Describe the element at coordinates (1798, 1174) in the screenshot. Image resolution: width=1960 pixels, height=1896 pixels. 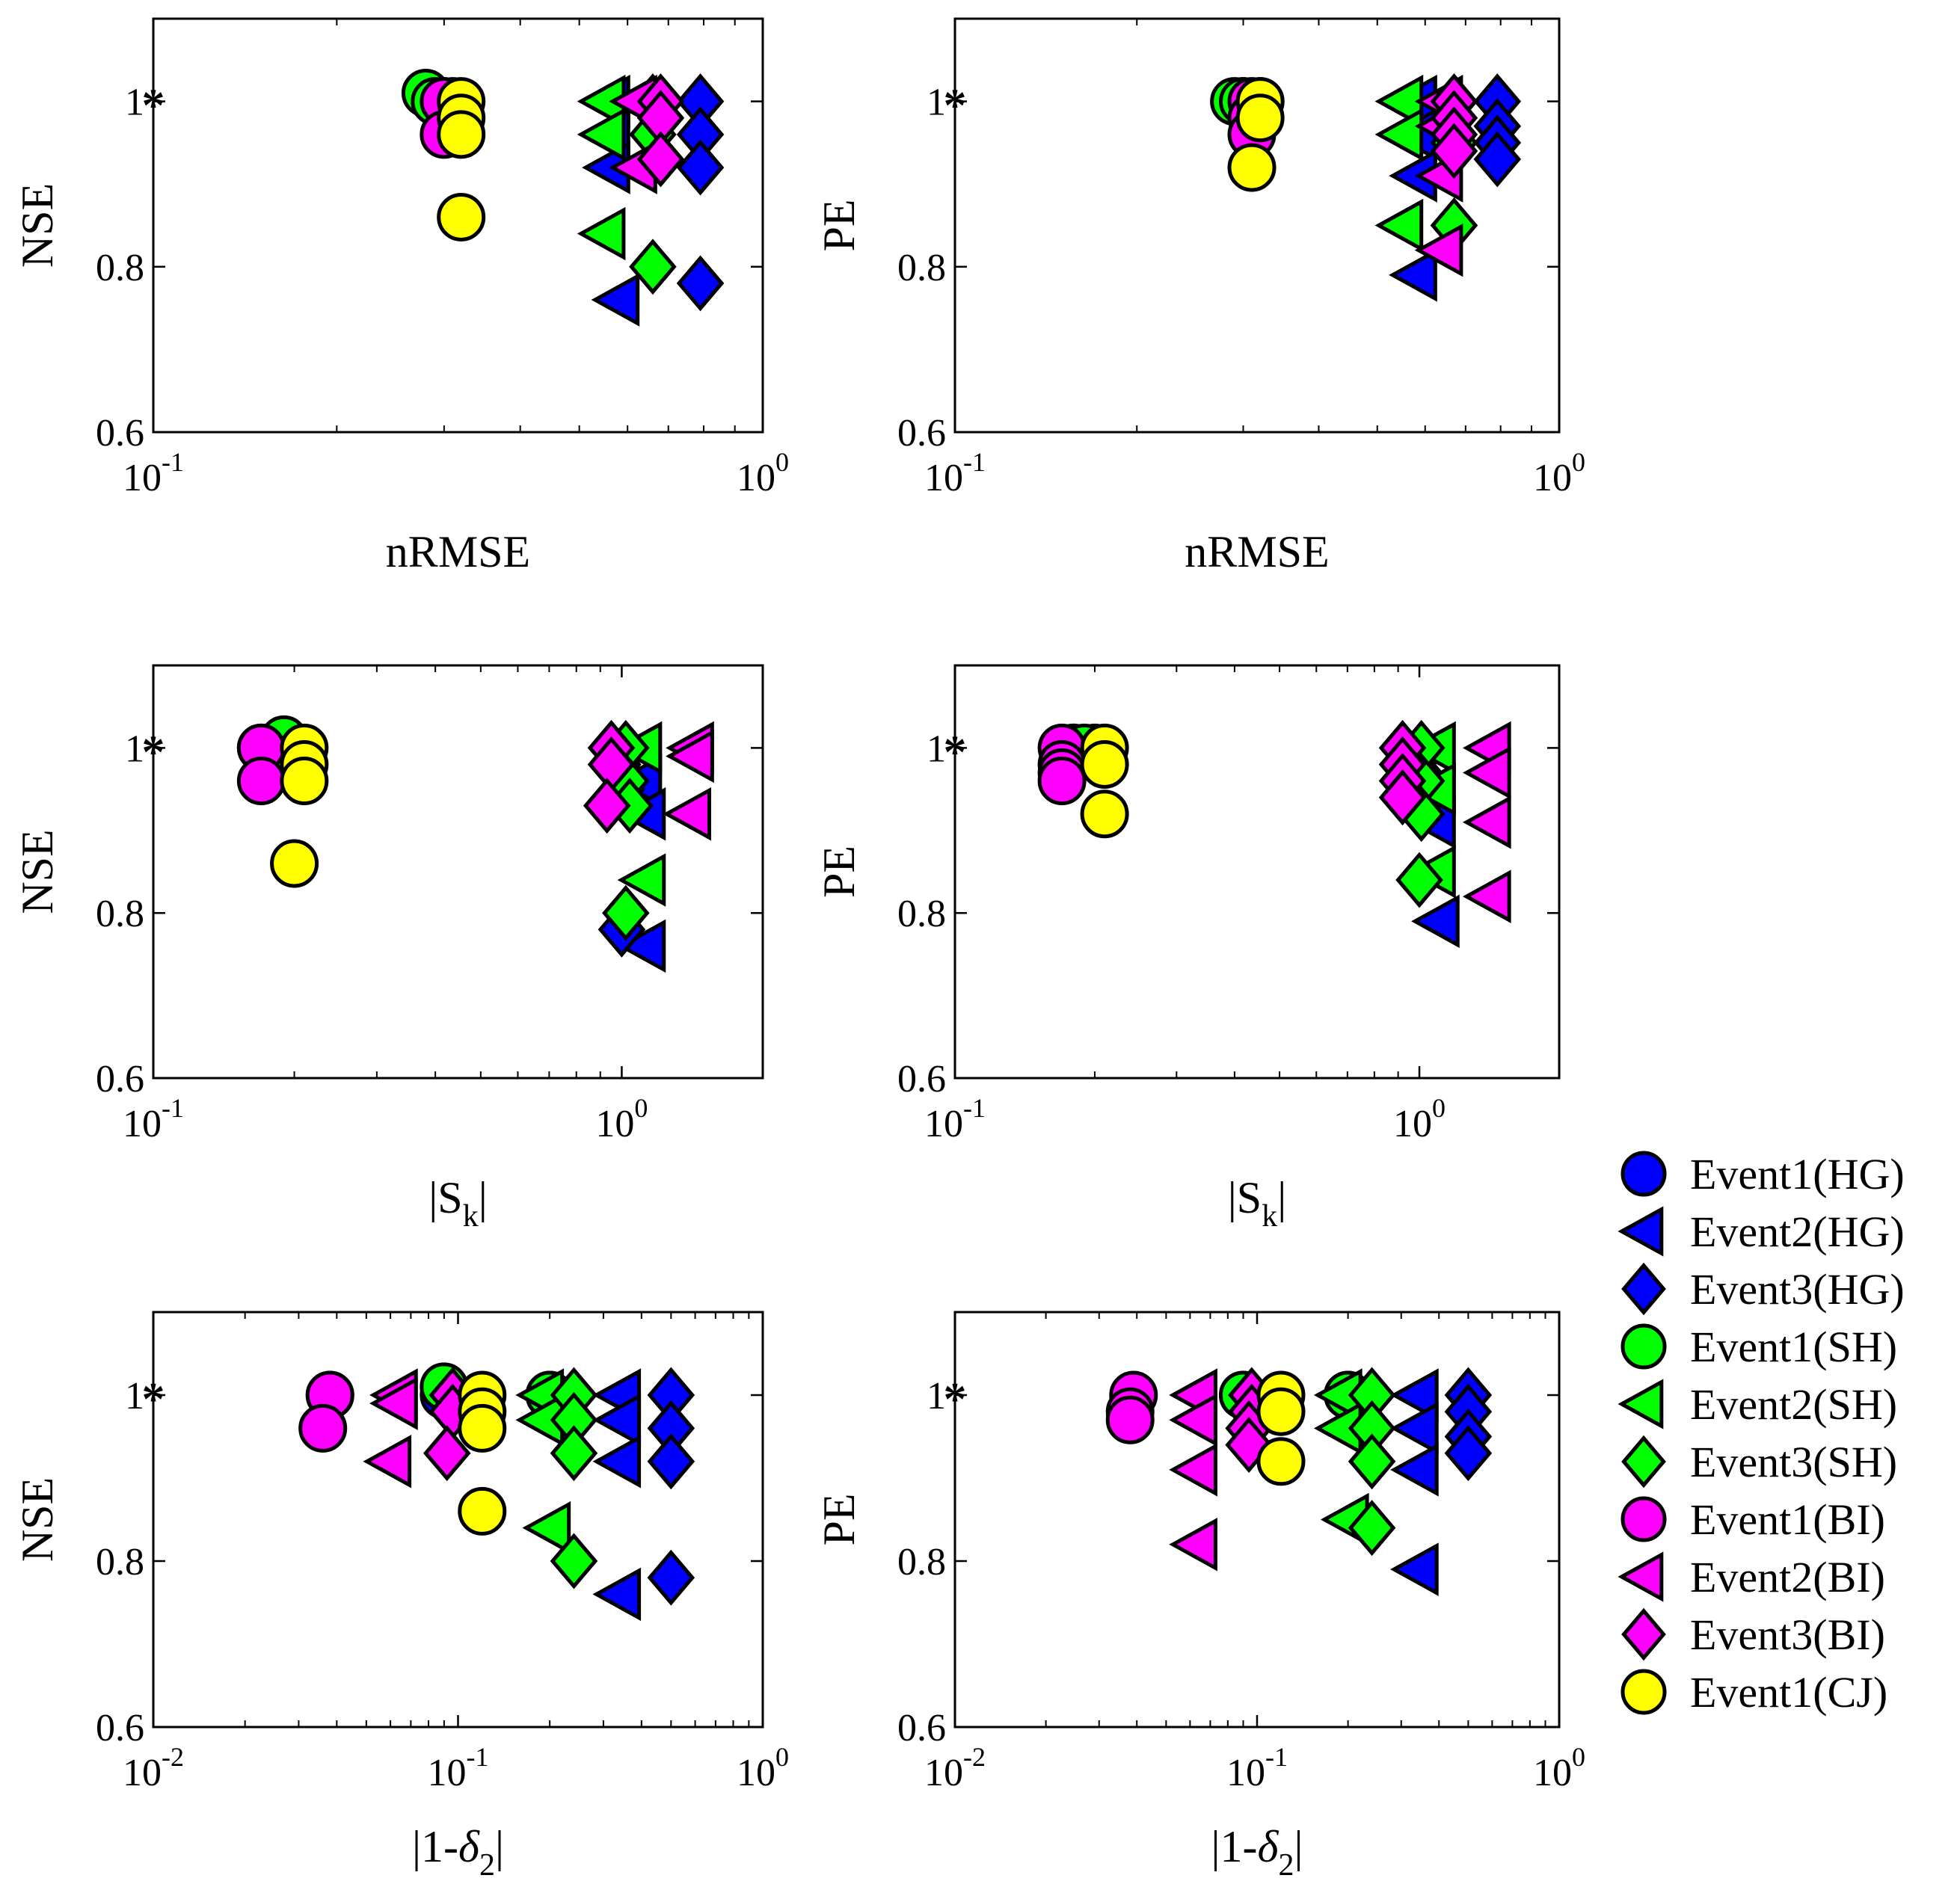
I see `legend-label: Event1(HG)` at that location.